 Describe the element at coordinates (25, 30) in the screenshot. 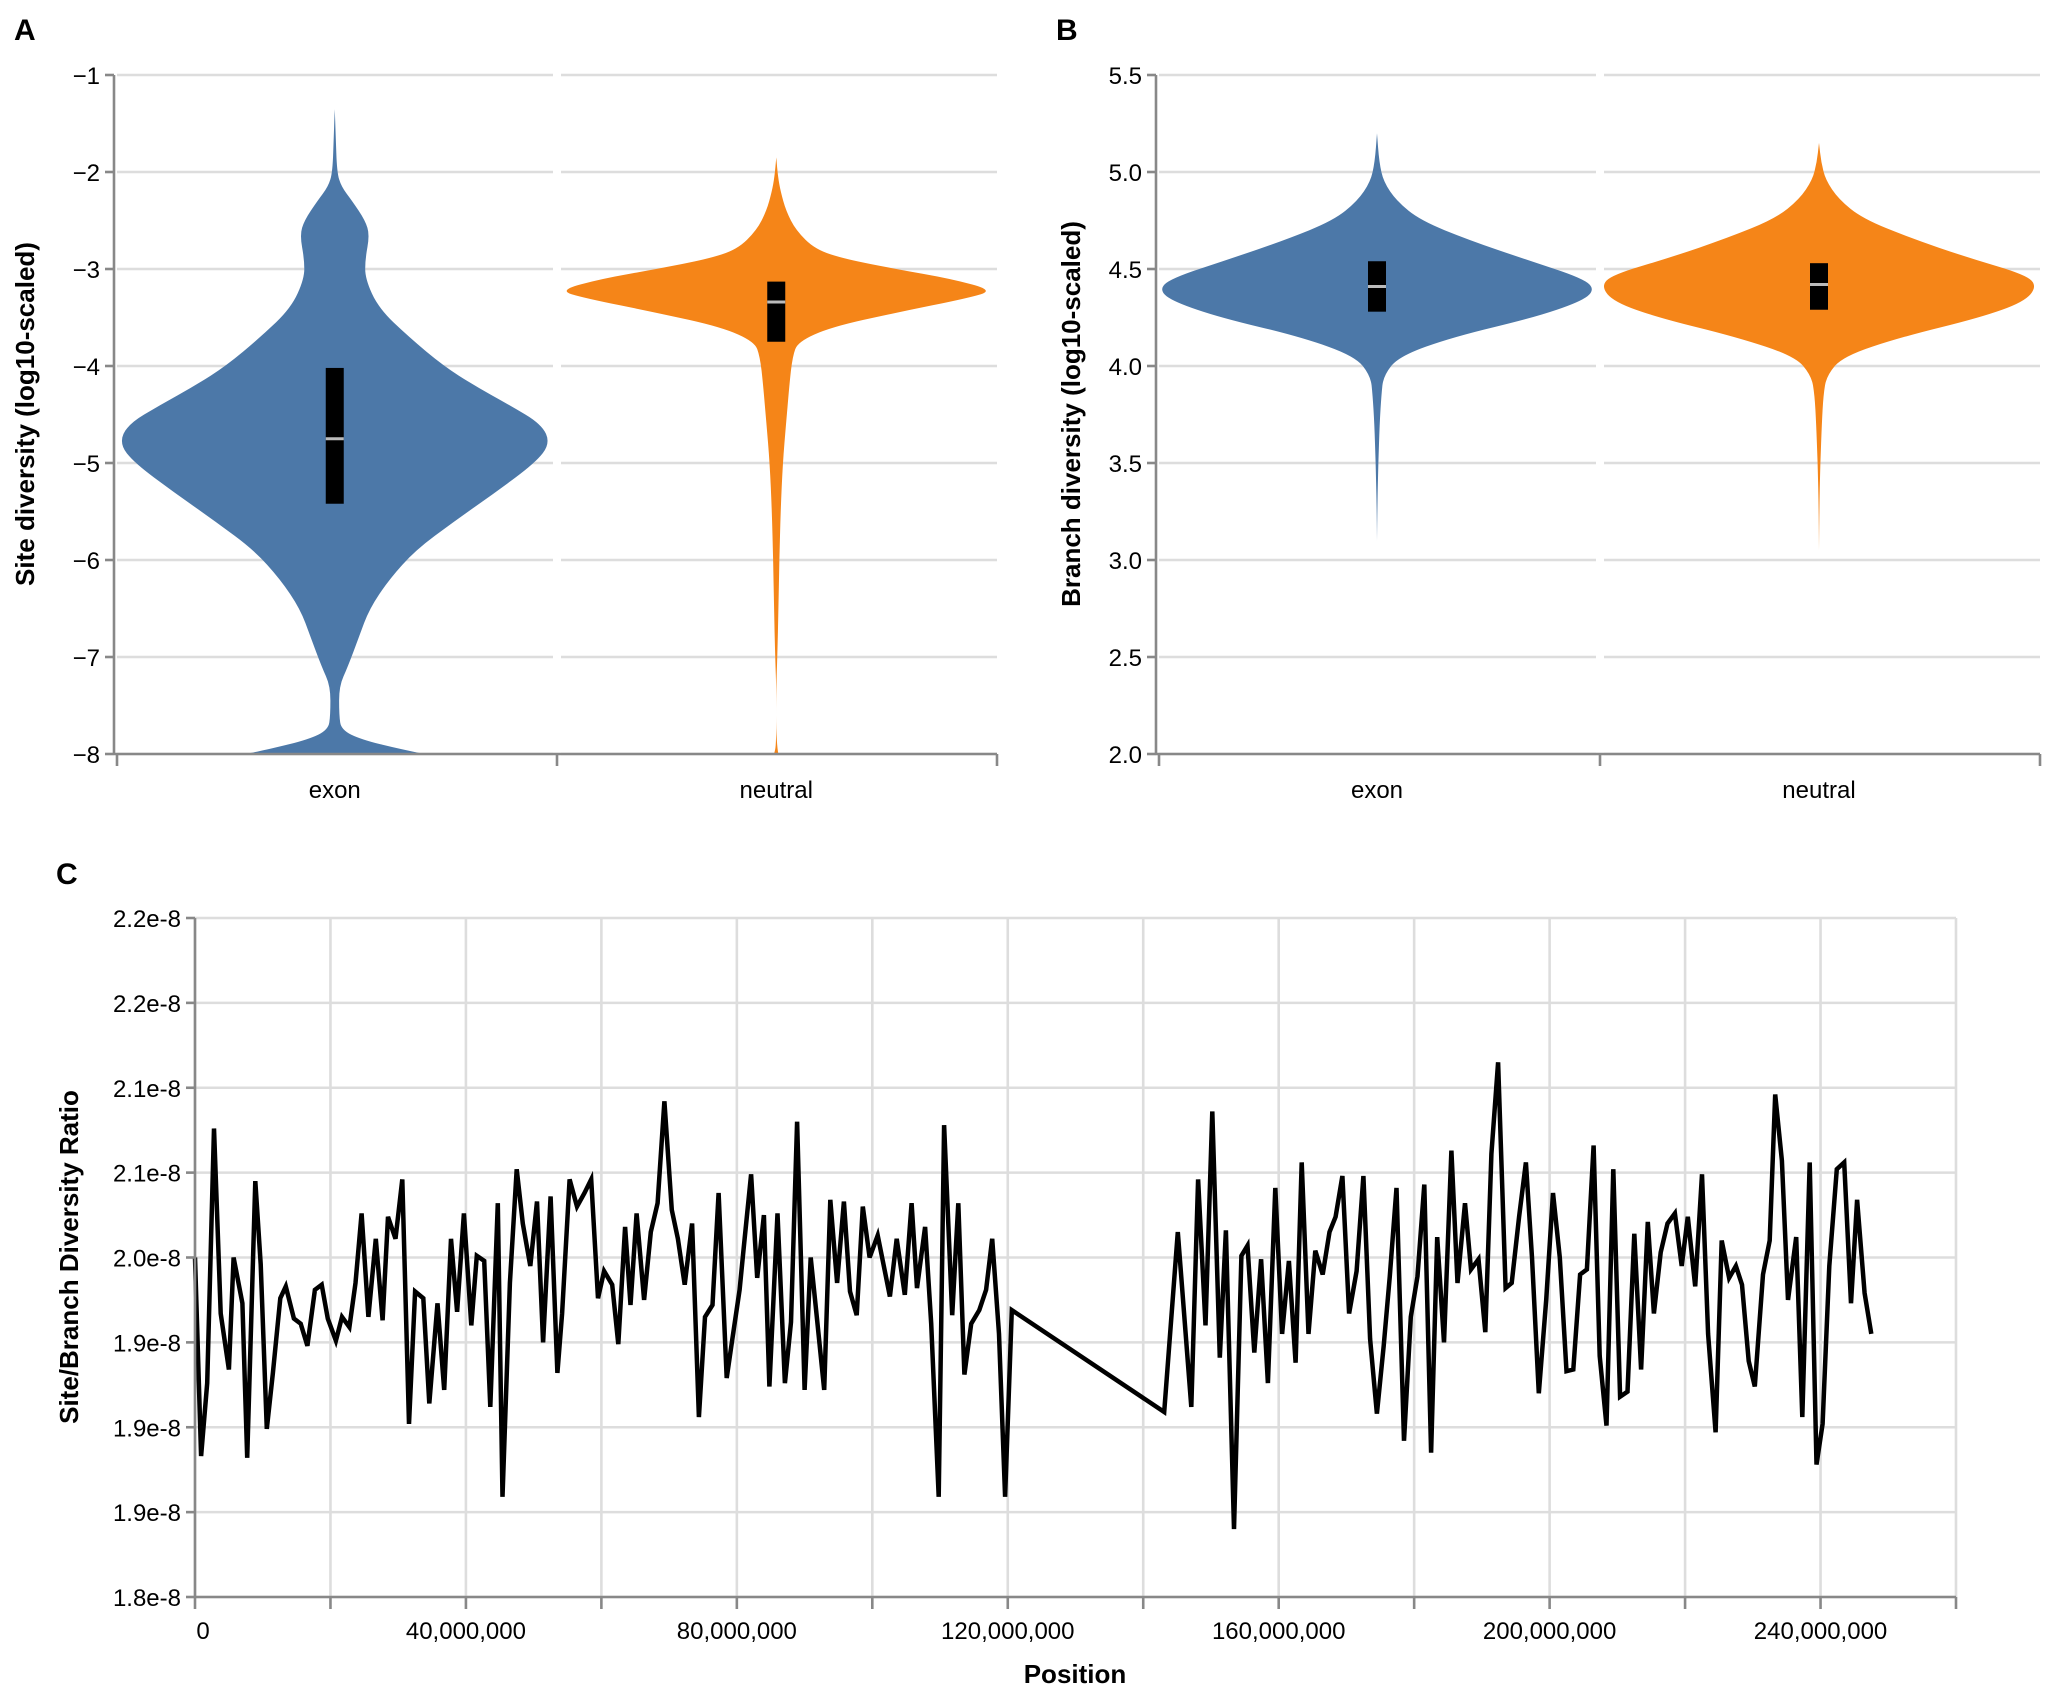

I see `panel-letter-a: A` at that location.